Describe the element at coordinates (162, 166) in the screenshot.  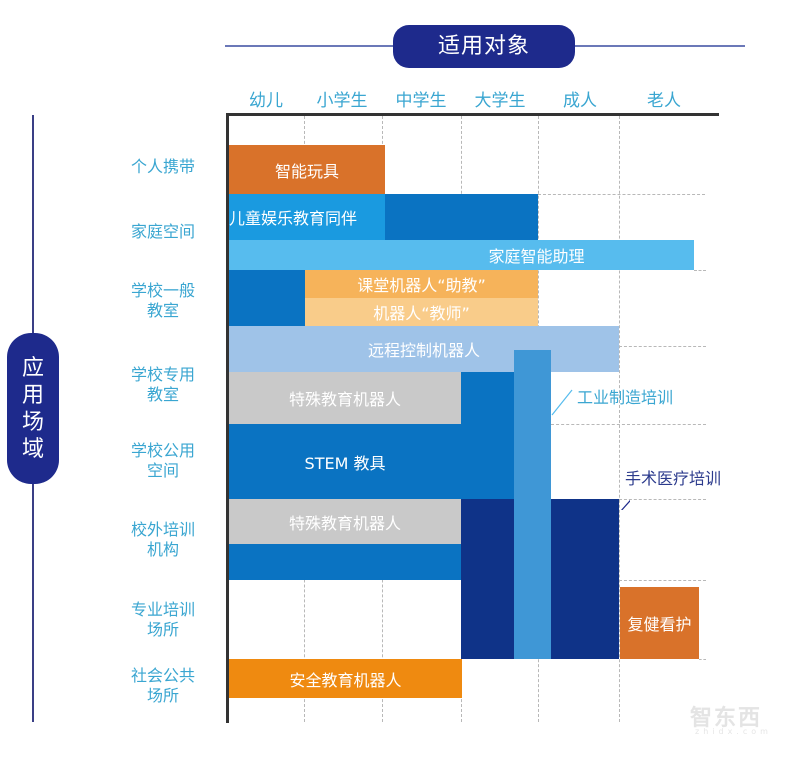
I see `row-label-personal: 个人携带` at that location.